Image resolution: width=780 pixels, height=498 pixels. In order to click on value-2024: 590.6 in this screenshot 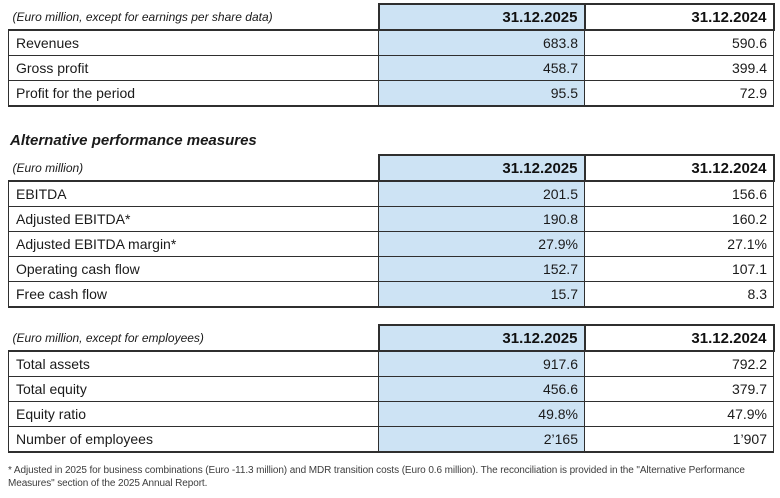, I will do `click(679, 42)`.